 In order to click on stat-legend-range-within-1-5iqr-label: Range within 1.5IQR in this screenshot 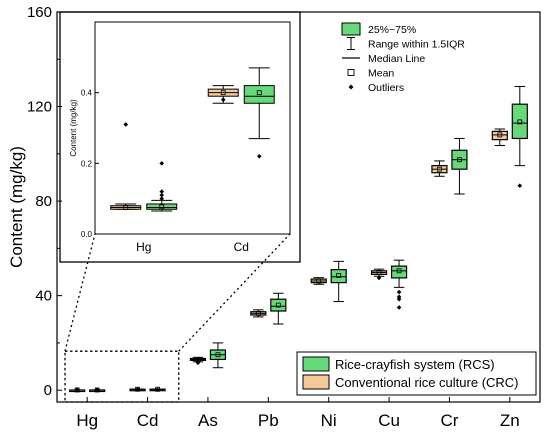, I will do `click(416, 45)`.